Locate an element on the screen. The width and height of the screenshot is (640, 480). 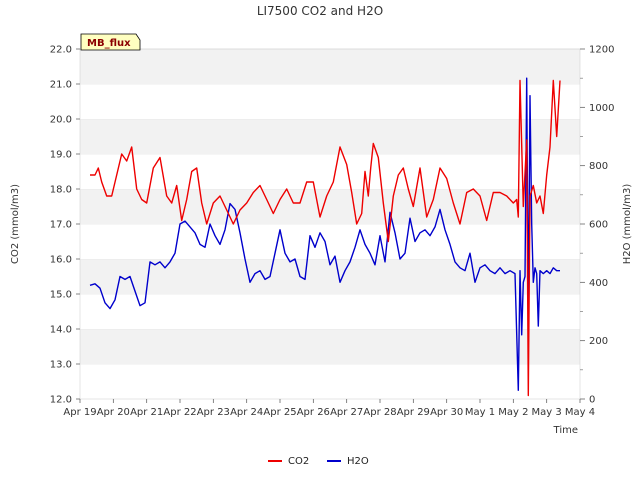
chart-title: LI7500 CO2 and H2O is located at coordinates (320, 11).